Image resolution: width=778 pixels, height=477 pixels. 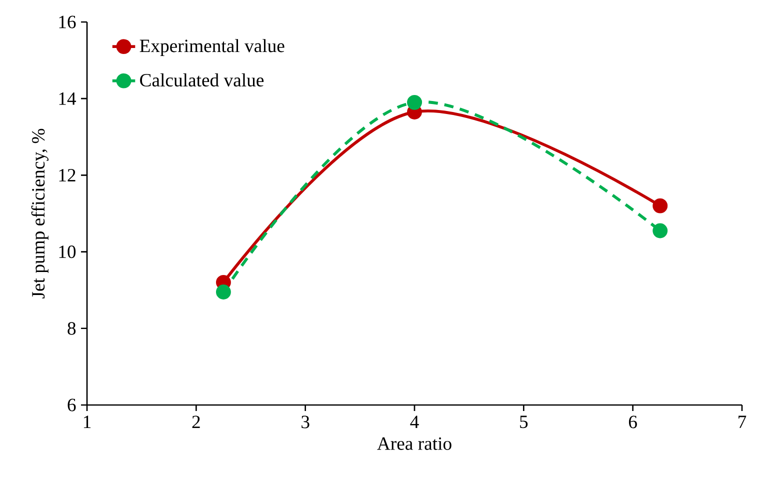 I want to click on x-tick-label: 6, so click(x=632, y=422).